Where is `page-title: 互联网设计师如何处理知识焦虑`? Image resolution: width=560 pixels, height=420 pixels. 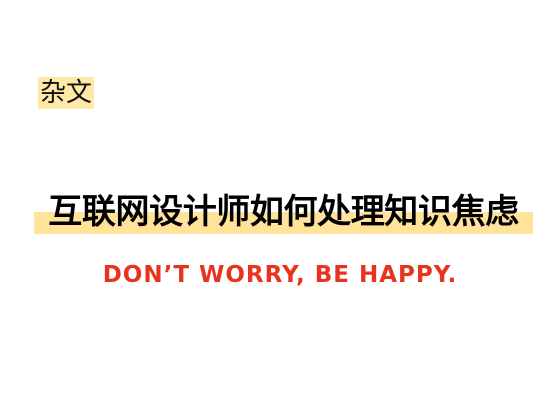 page-title: 互联网设计师如何处理知识焦虑 is located at coordinates (283, 212).